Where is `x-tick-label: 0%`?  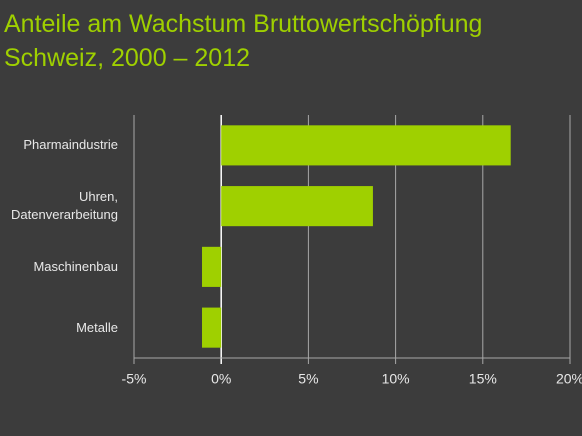
x-tick-label: 0% is located at coordinates (221, 379).